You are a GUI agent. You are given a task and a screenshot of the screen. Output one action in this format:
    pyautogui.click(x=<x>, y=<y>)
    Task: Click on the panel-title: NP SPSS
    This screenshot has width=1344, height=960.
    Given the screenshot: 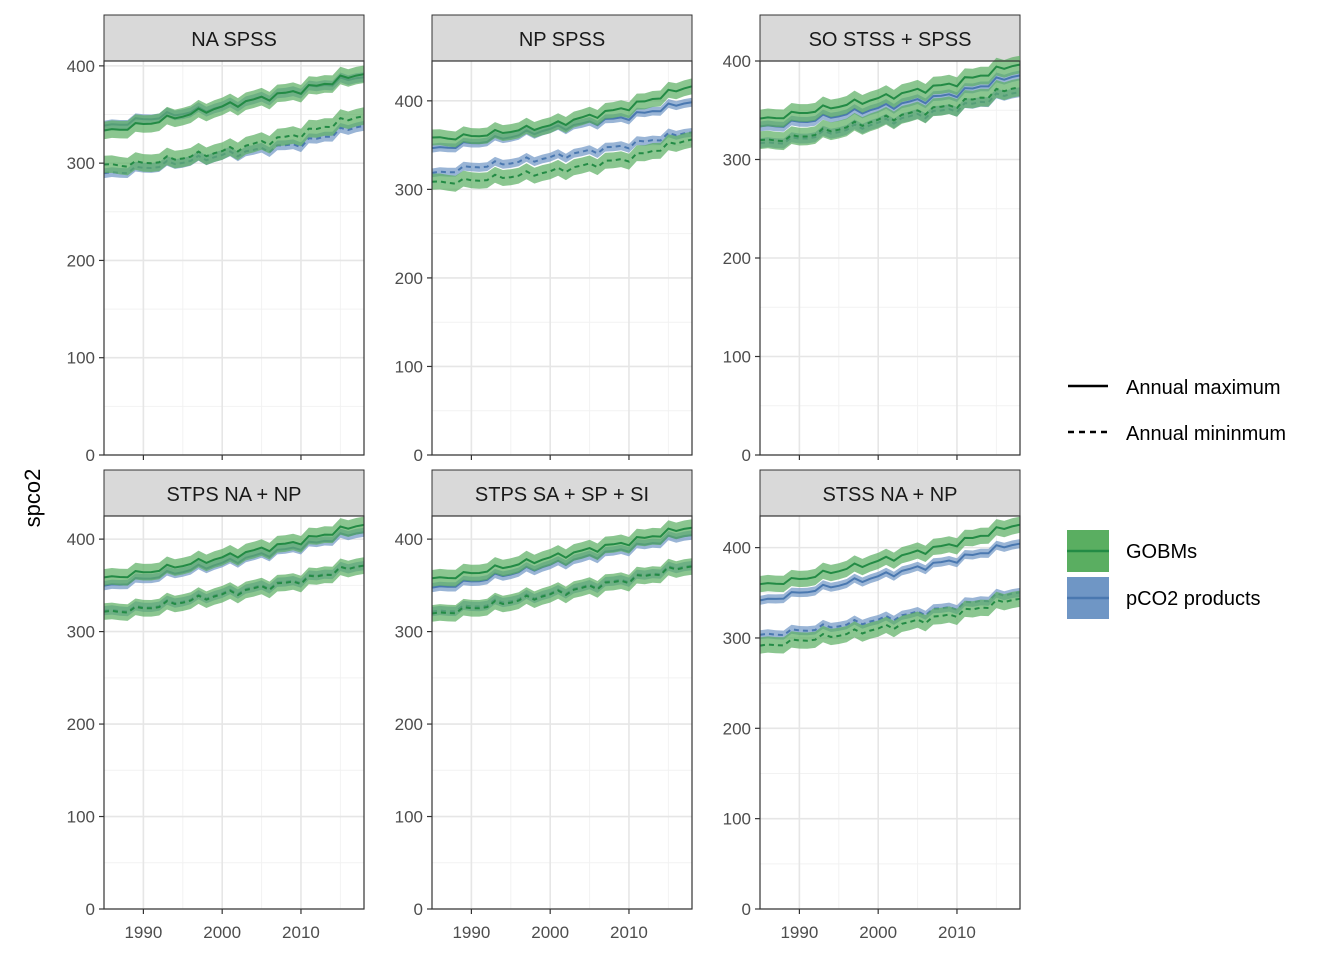 What is the action you would take?
    pyautogui.click(x=562, y=40)
    